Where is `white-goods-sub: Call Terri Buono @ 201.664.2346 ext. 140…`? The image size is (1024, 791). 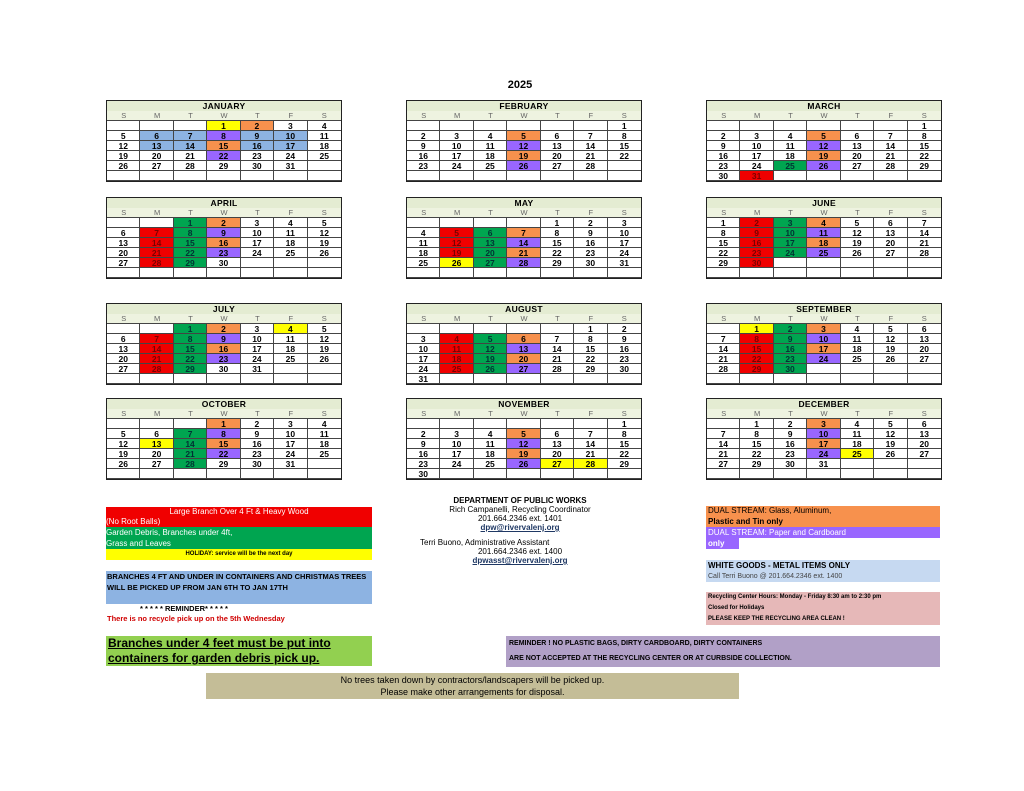 white-goods-sub: Call Terri Buono @ 201.664.2346 ext. 140… is located at coordinates (775, 576).